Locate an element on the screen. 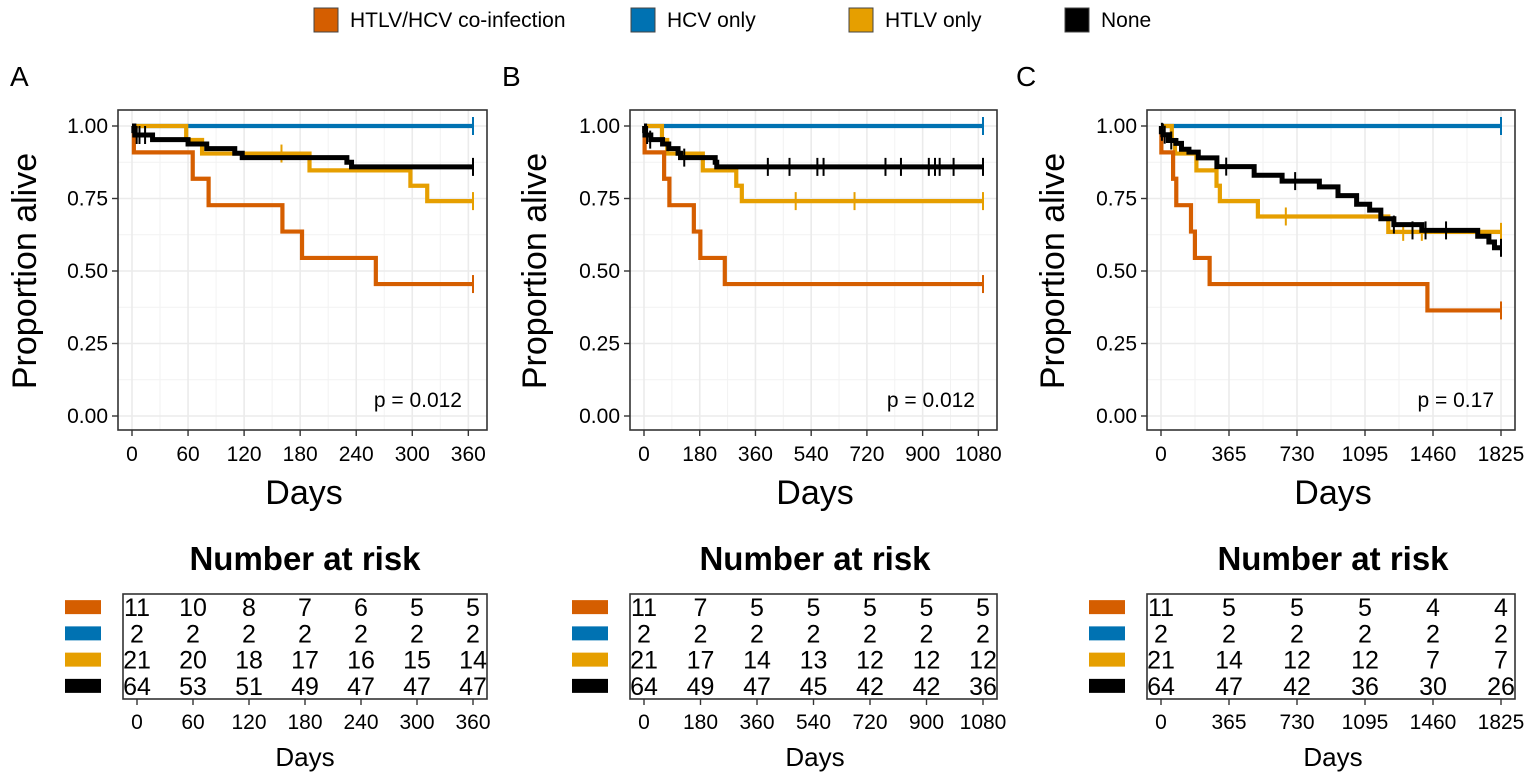 The width and height of the screenshot is (1535, 782). x-tick-label: 720 is located at coordinates (866, 454).